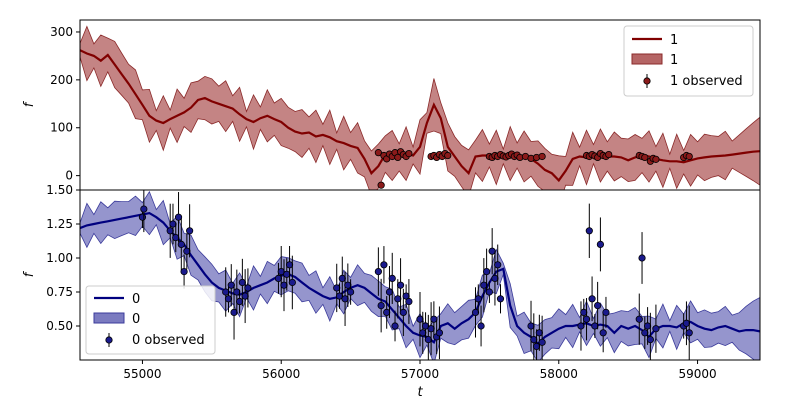 Image resolution: width=800 pixels, height=400 pixels. What do you see at coordinates (688, 61) in the screenshot?
I see `top-legend: 1 1 1 observed` at bounding box center [688, 61].